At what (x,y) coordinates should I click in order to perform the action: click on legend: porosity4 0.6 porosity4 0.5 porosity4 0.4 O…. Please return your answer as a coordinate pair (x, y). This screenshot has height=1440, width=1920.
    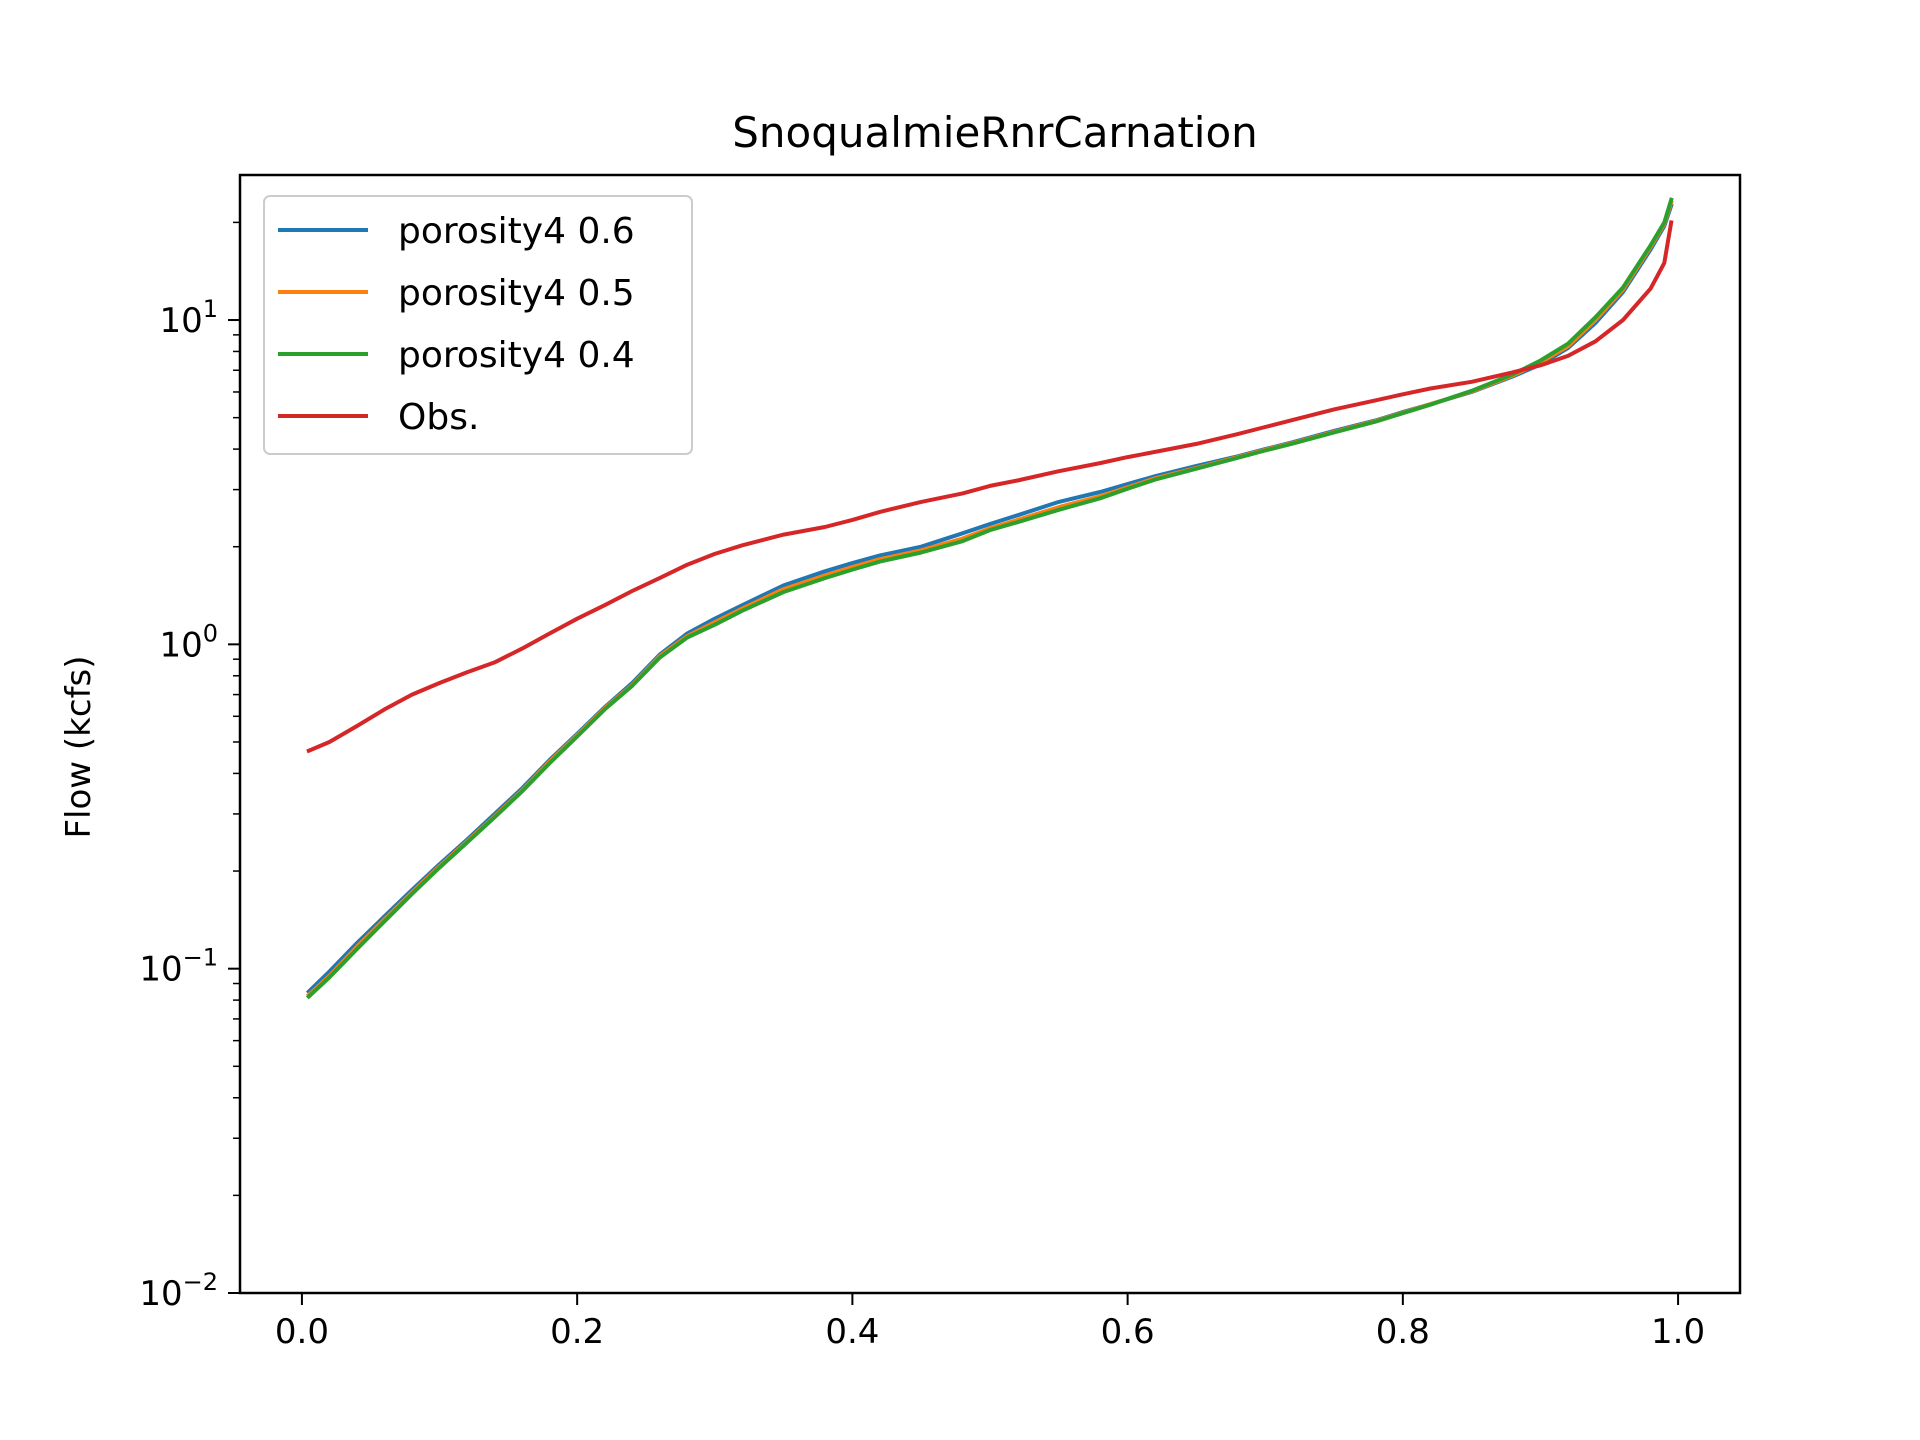
    Looking at the image, I should click on (478, 325).